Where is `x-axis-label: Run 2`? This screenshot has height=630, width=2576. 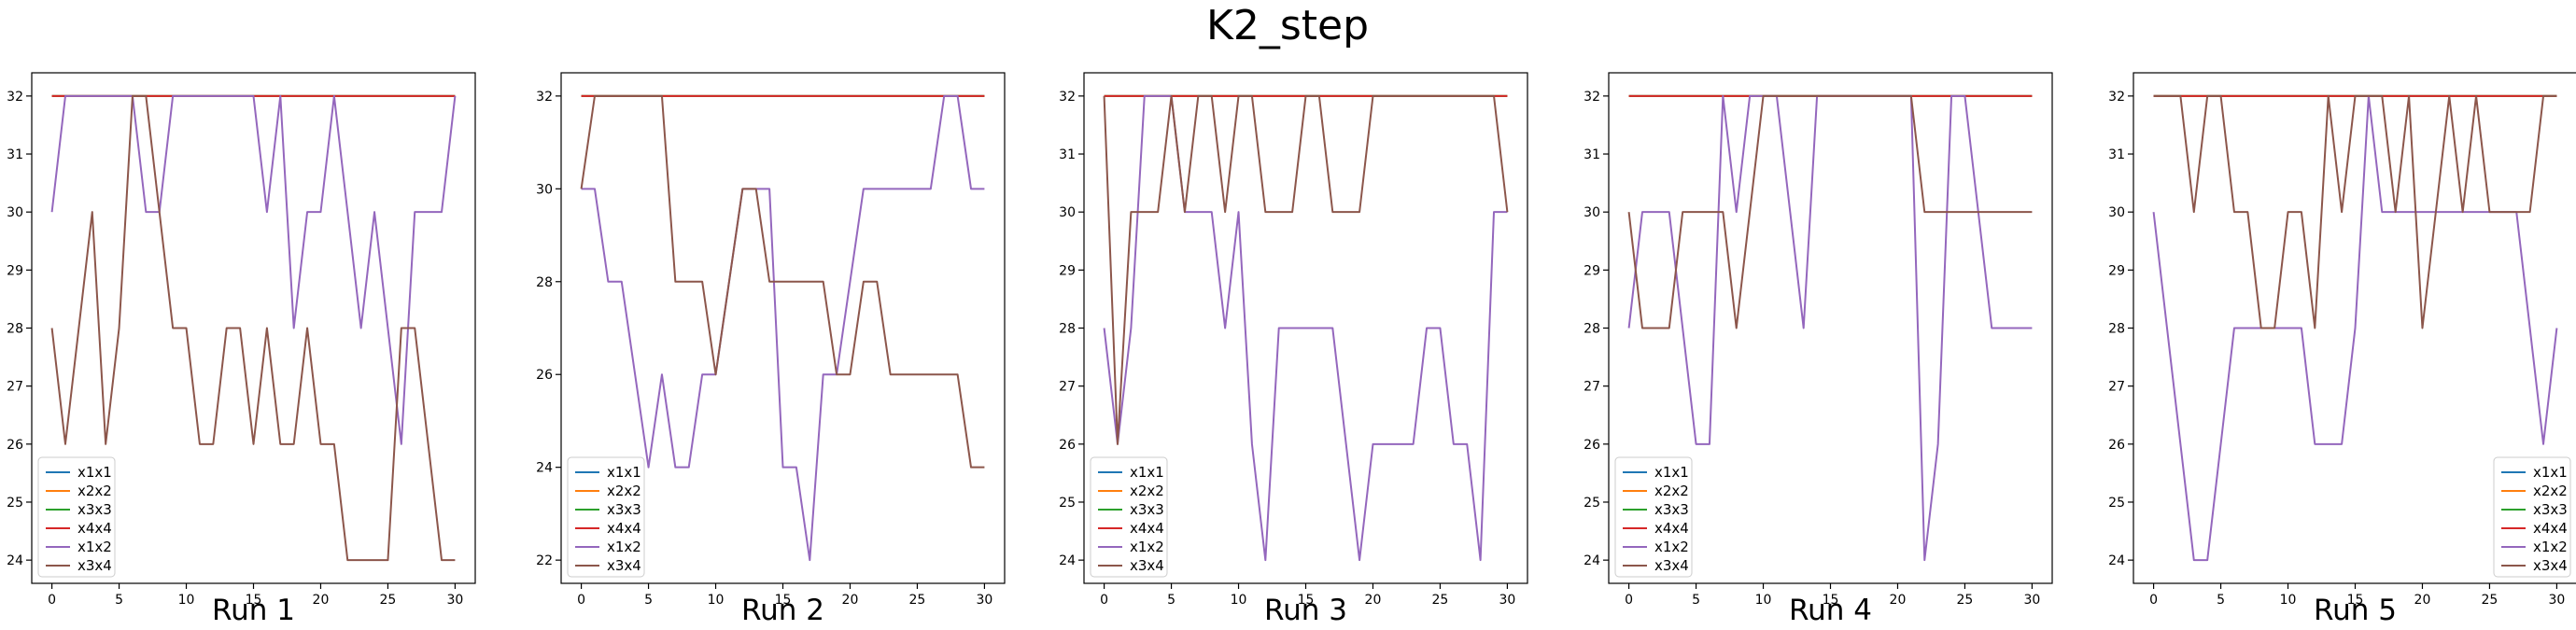 x-axis-label: Run 2 is located at coordinates (783, 610).